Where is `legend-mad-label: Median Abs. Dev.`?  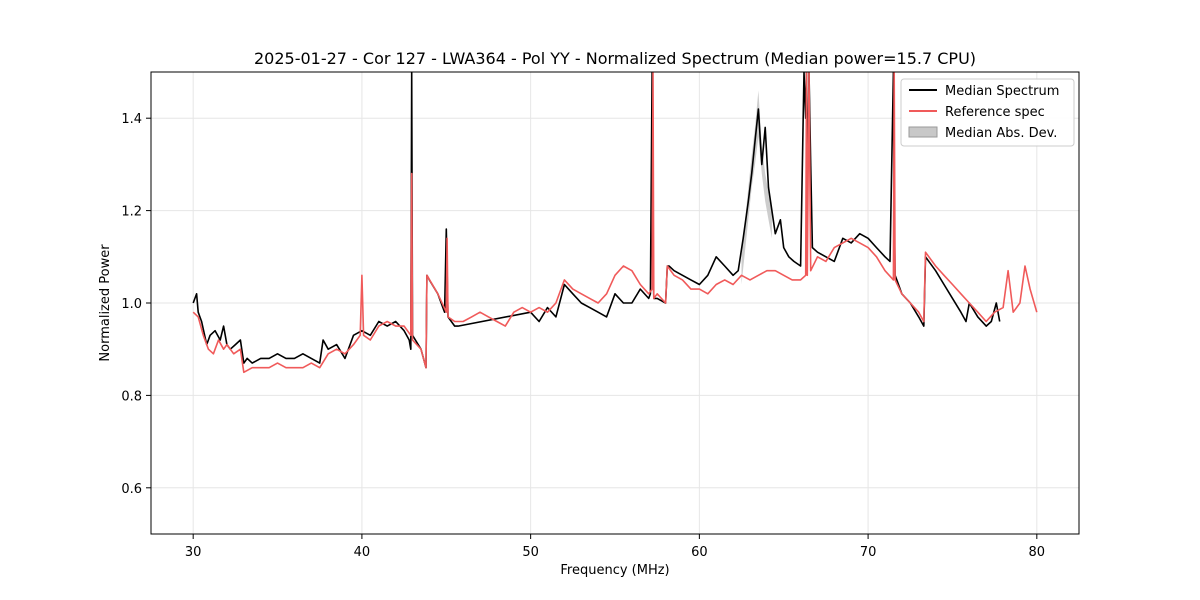
legend-mad-label: Median Abs. Dev. is located at coordinates (1001, 133).